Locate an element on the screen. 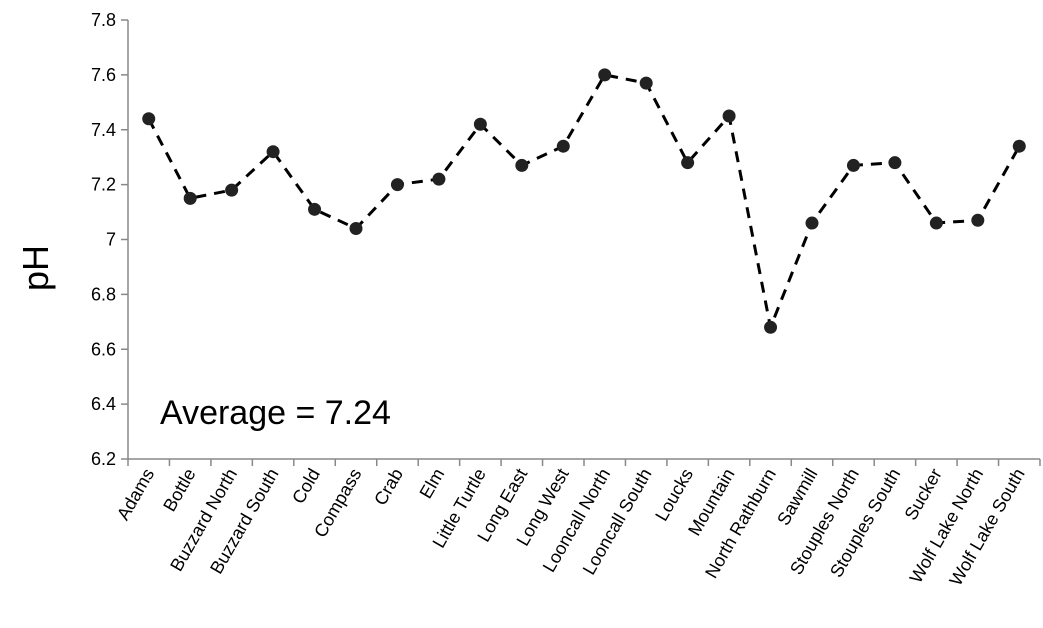 This screenshot has width=1043, height=628. y-tick-label: 7.8 is located at coordinates (103, 20).